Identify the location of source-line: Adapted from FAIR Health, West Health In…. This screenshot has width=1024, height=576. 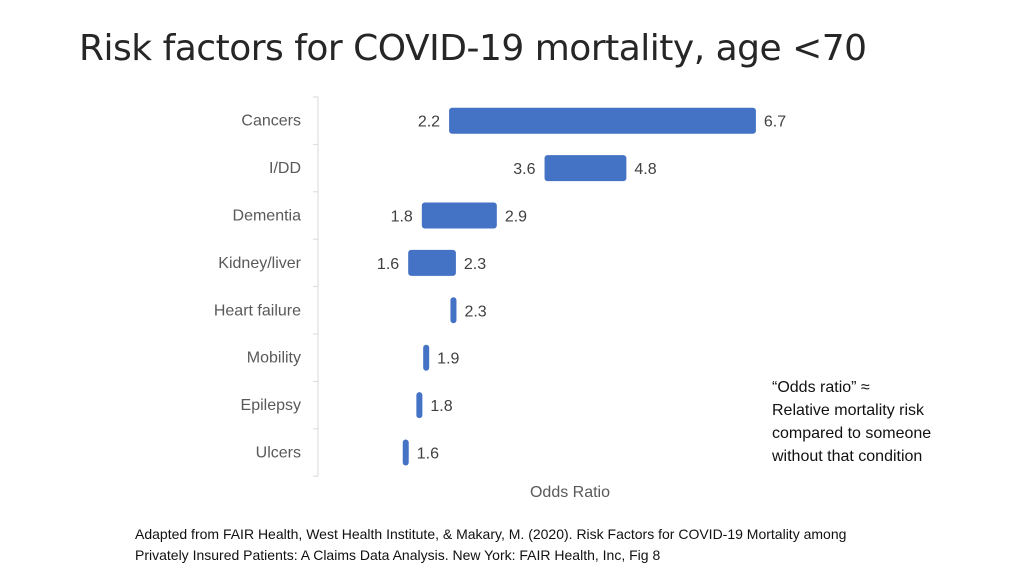
(491, 534).